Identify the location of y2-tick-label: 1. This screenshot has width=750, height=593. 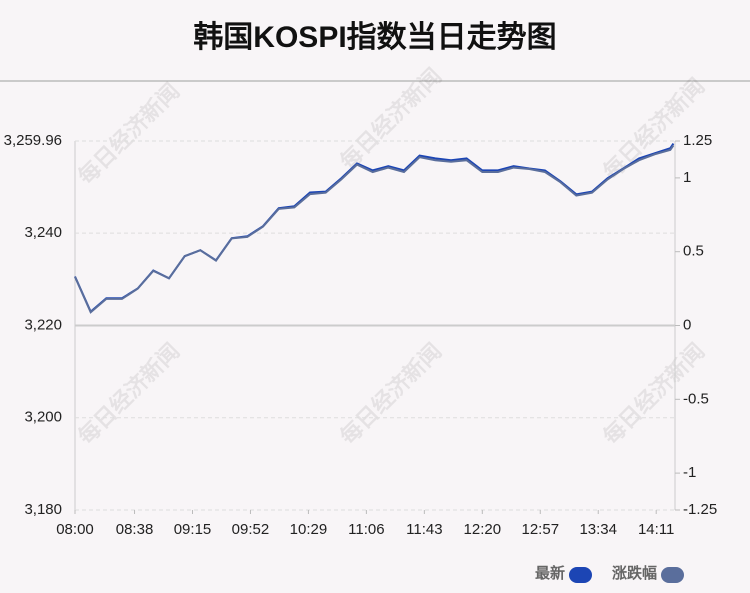
(687, 177).